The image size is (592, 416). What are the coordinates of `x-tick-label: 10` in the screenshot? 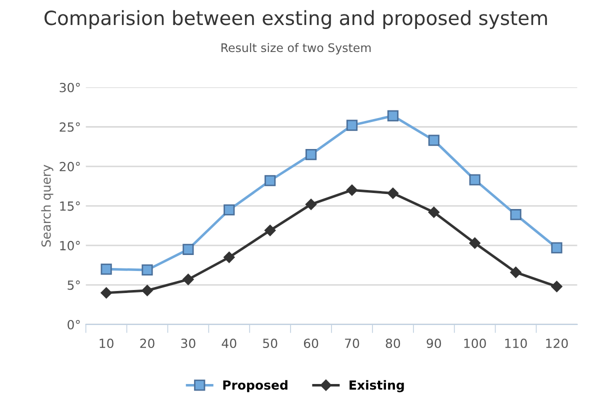 It's located at (107, 343).